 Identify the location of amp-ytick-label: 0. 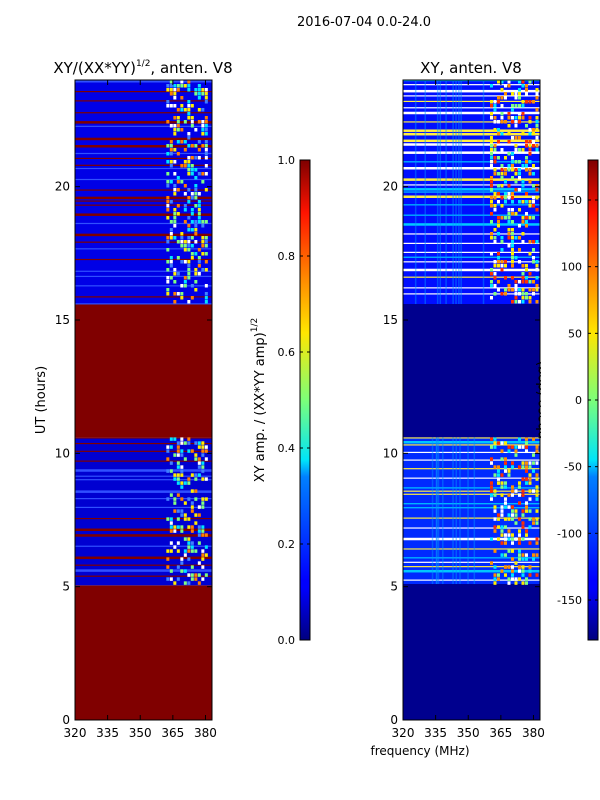
(66, 720).